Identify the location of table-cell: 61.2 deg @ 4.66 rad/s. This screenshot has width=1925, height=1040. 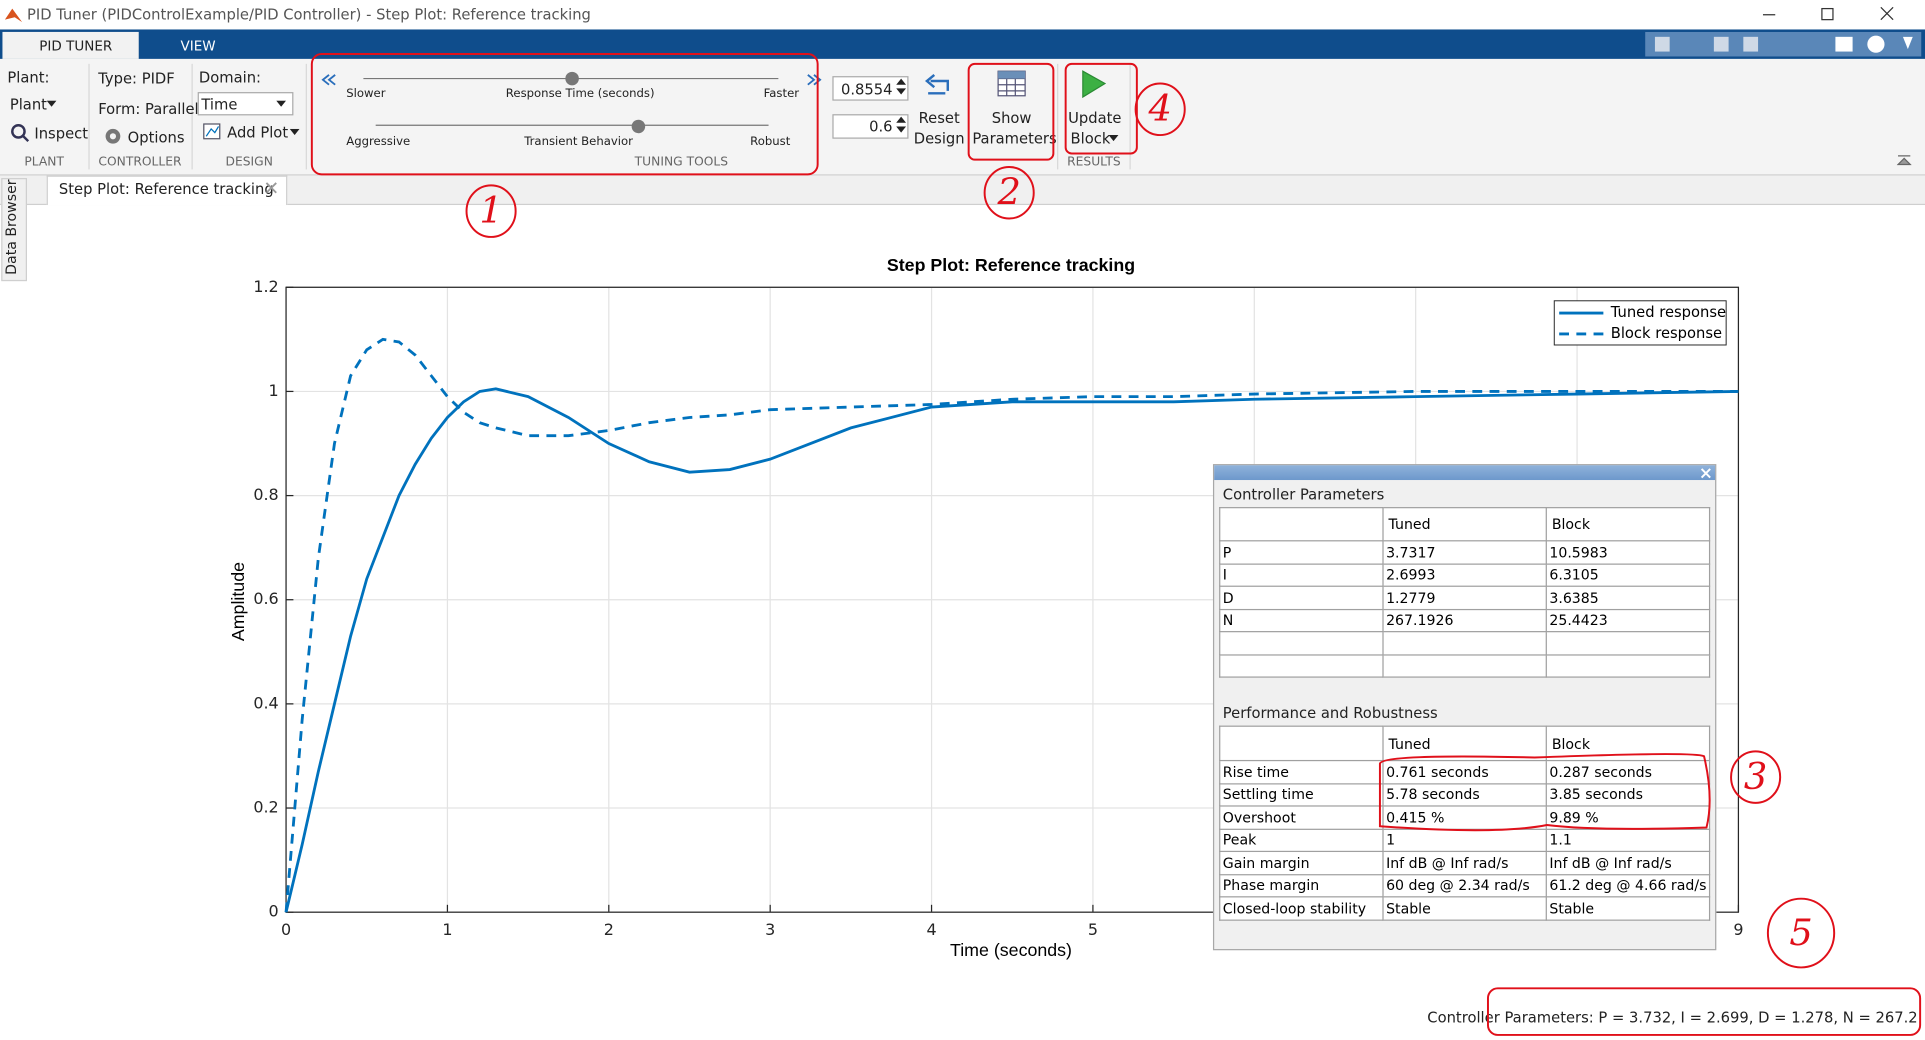
(1628, 885).